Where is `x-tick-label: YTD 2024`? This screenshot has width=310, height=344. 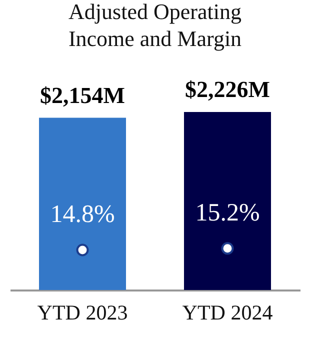 x-tick-label: YTD 2024 is located at coordinates (228, 312).